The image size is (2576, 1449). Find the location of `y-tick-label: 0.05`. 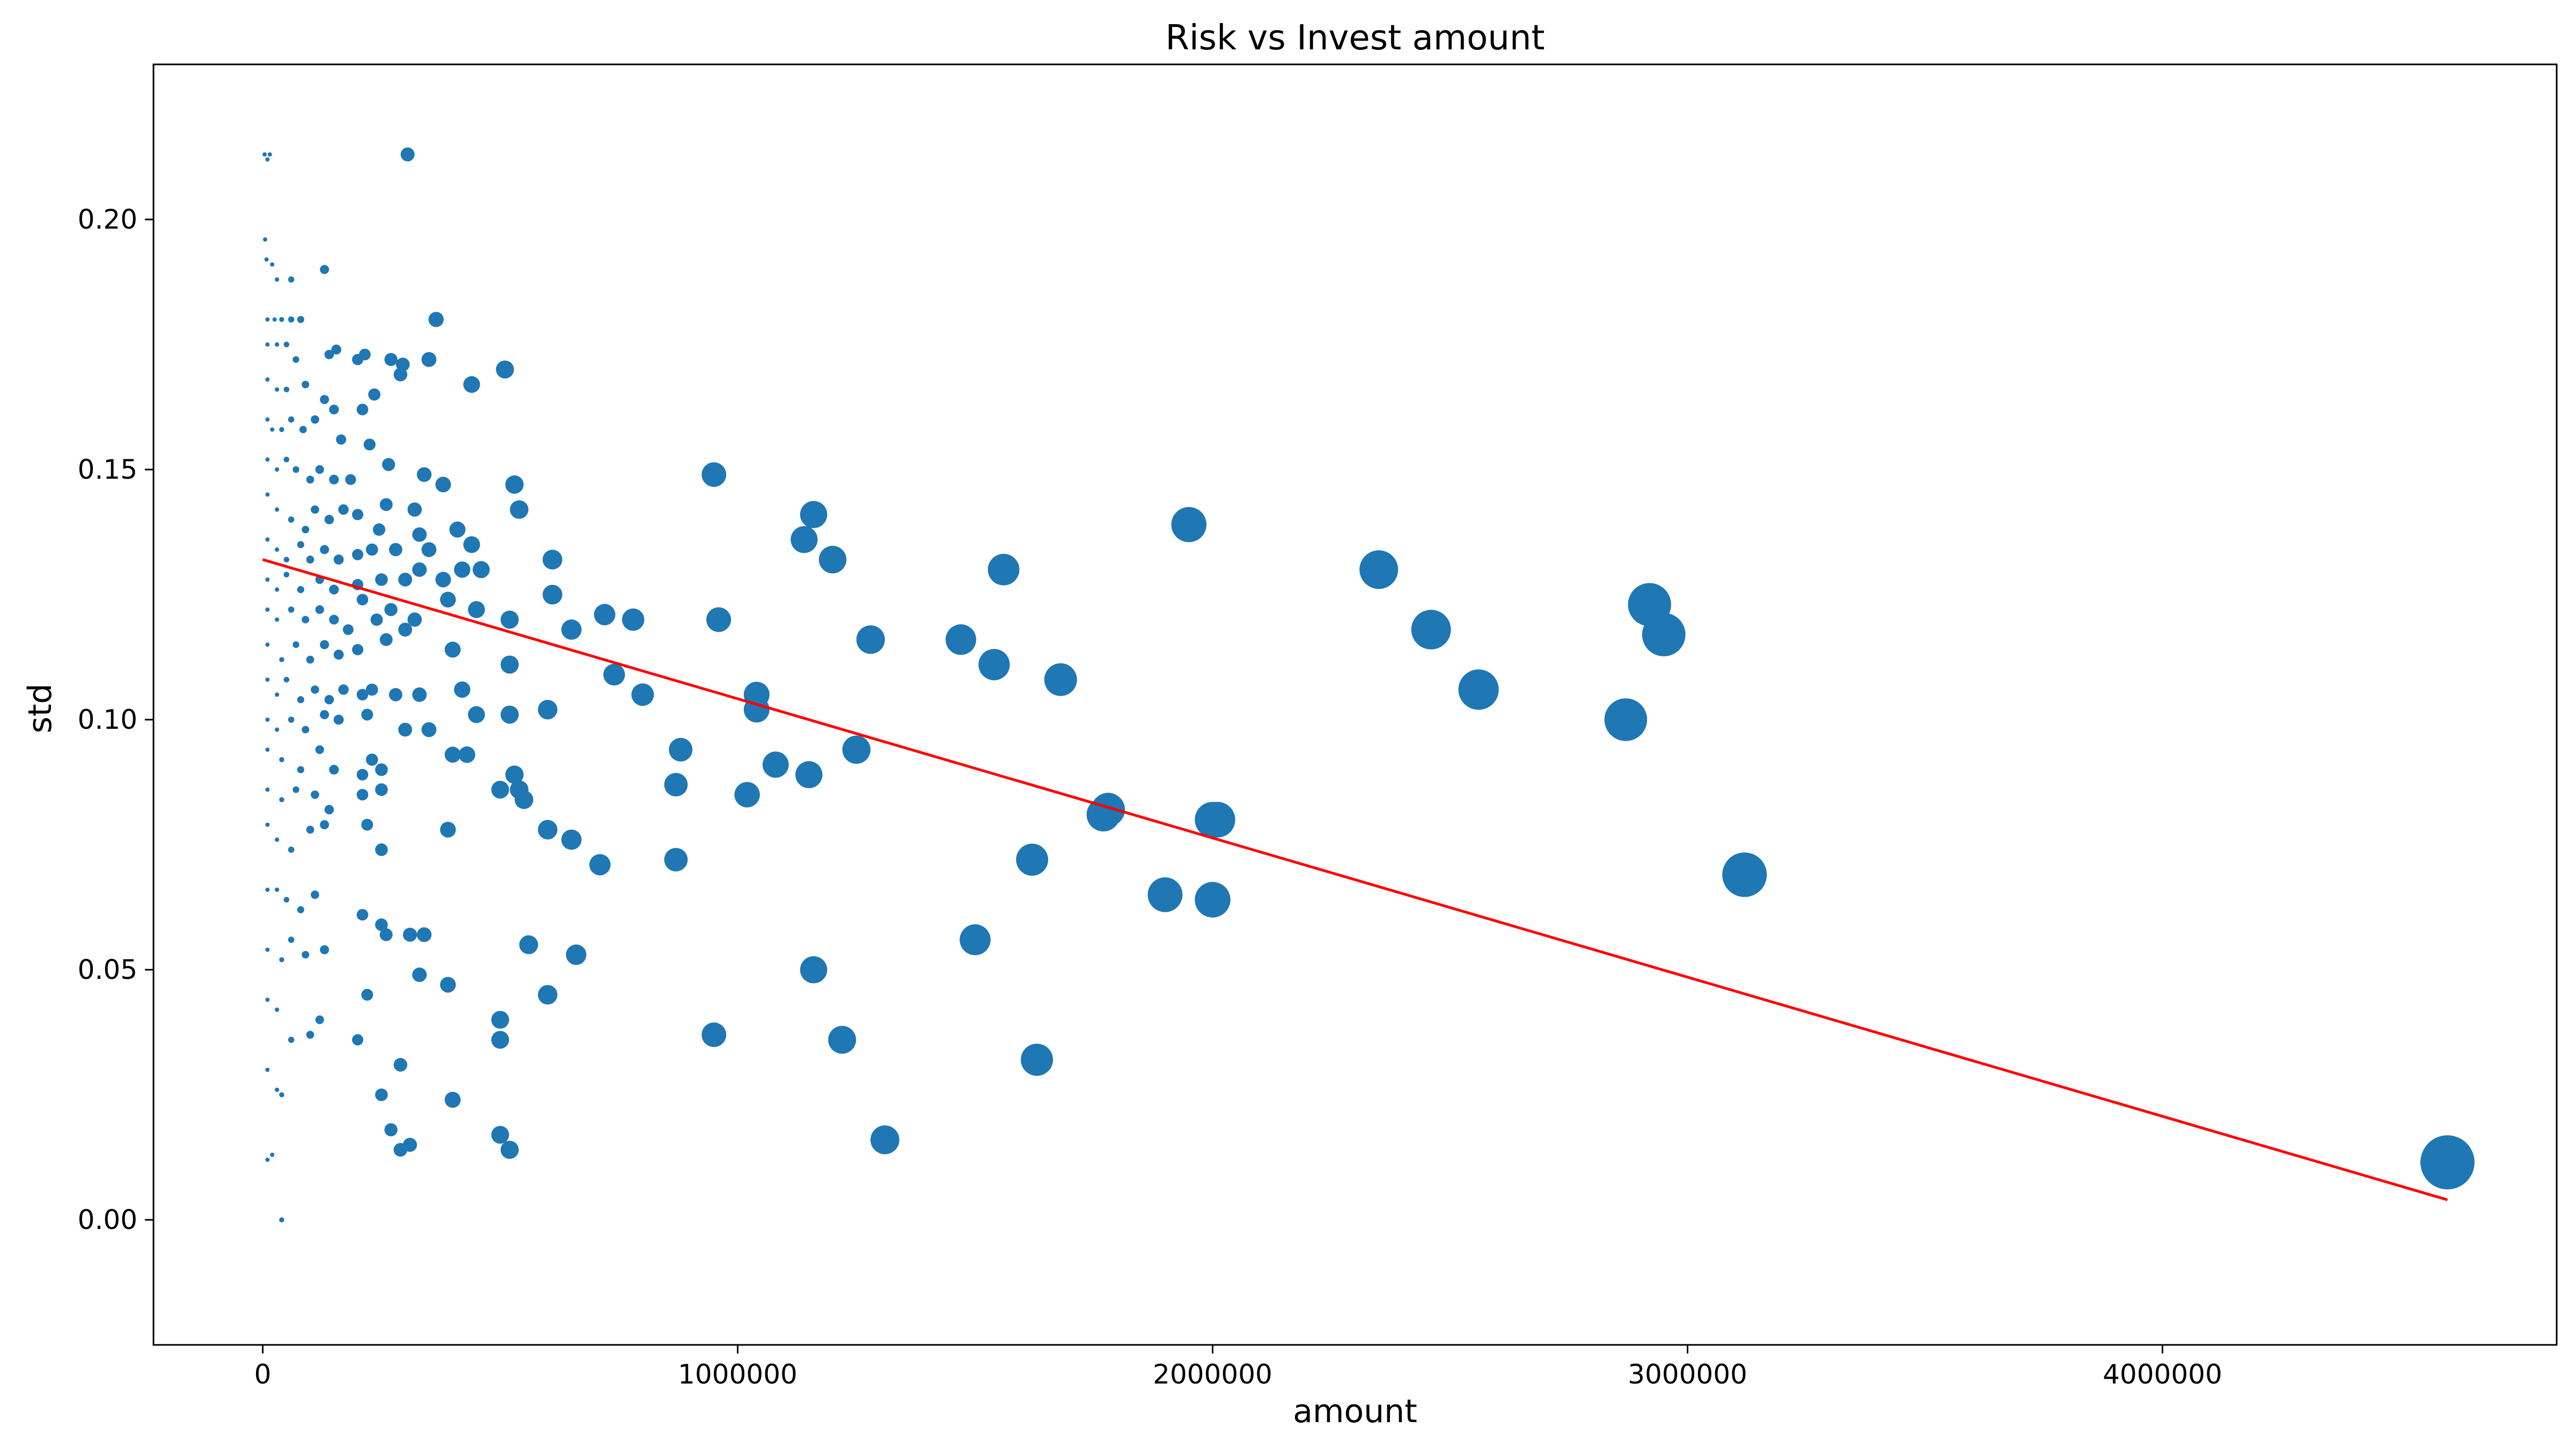

y-tick-label: 0.05 is located at coordinates (107, 969).